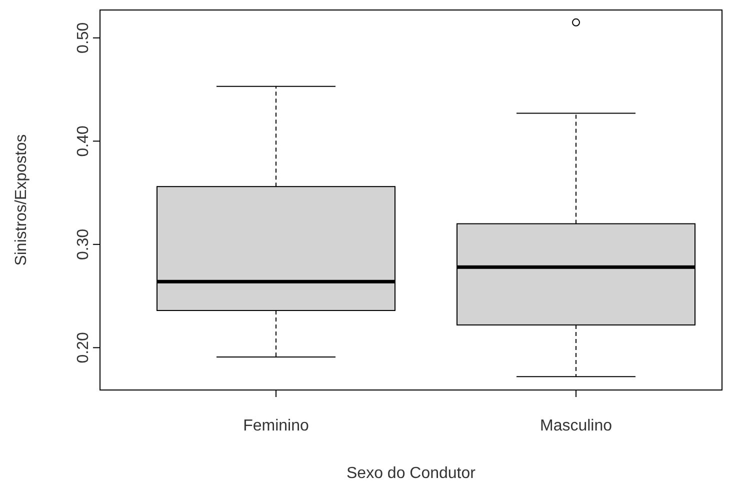 The image size is (739, 485). I want to click on y-tick-label: 0.40, so click(83, 141).